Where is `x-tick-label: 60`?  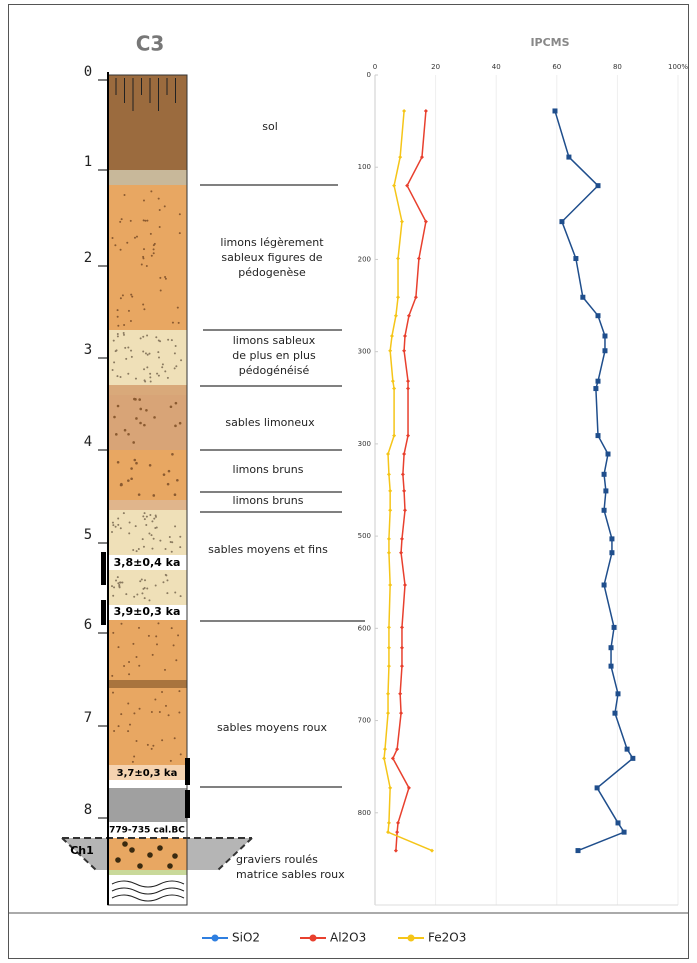 x-tick-label: 60 is located at coordinates (556, 67).